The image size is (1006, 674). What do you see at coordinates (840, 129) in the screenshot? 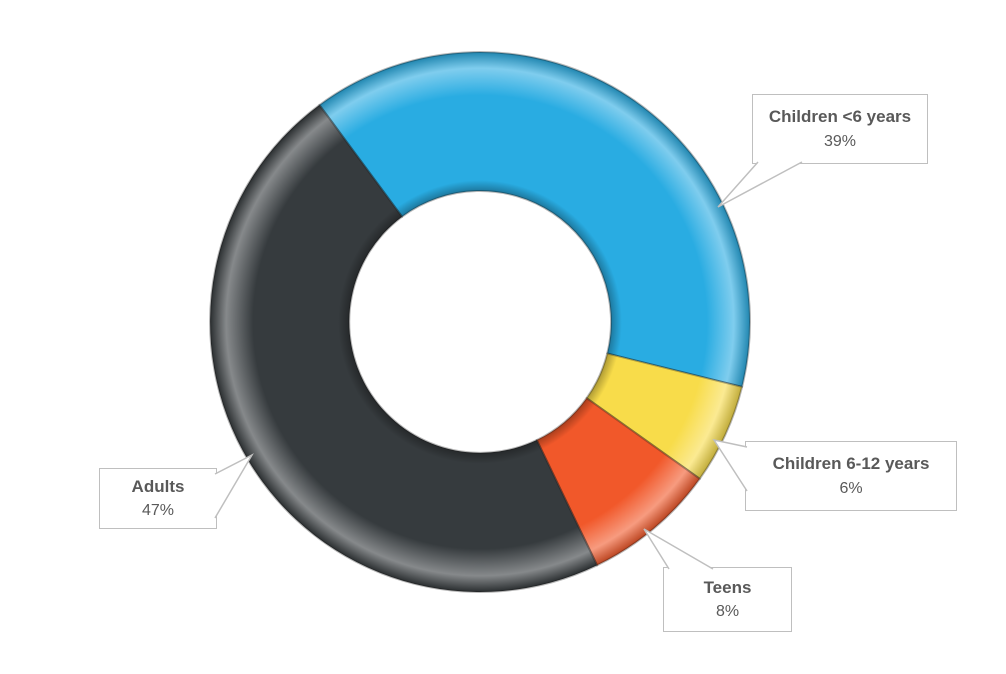
I see `callout-children-under-6-years: Children <6 years 39%` at bounding box center [840, 129].